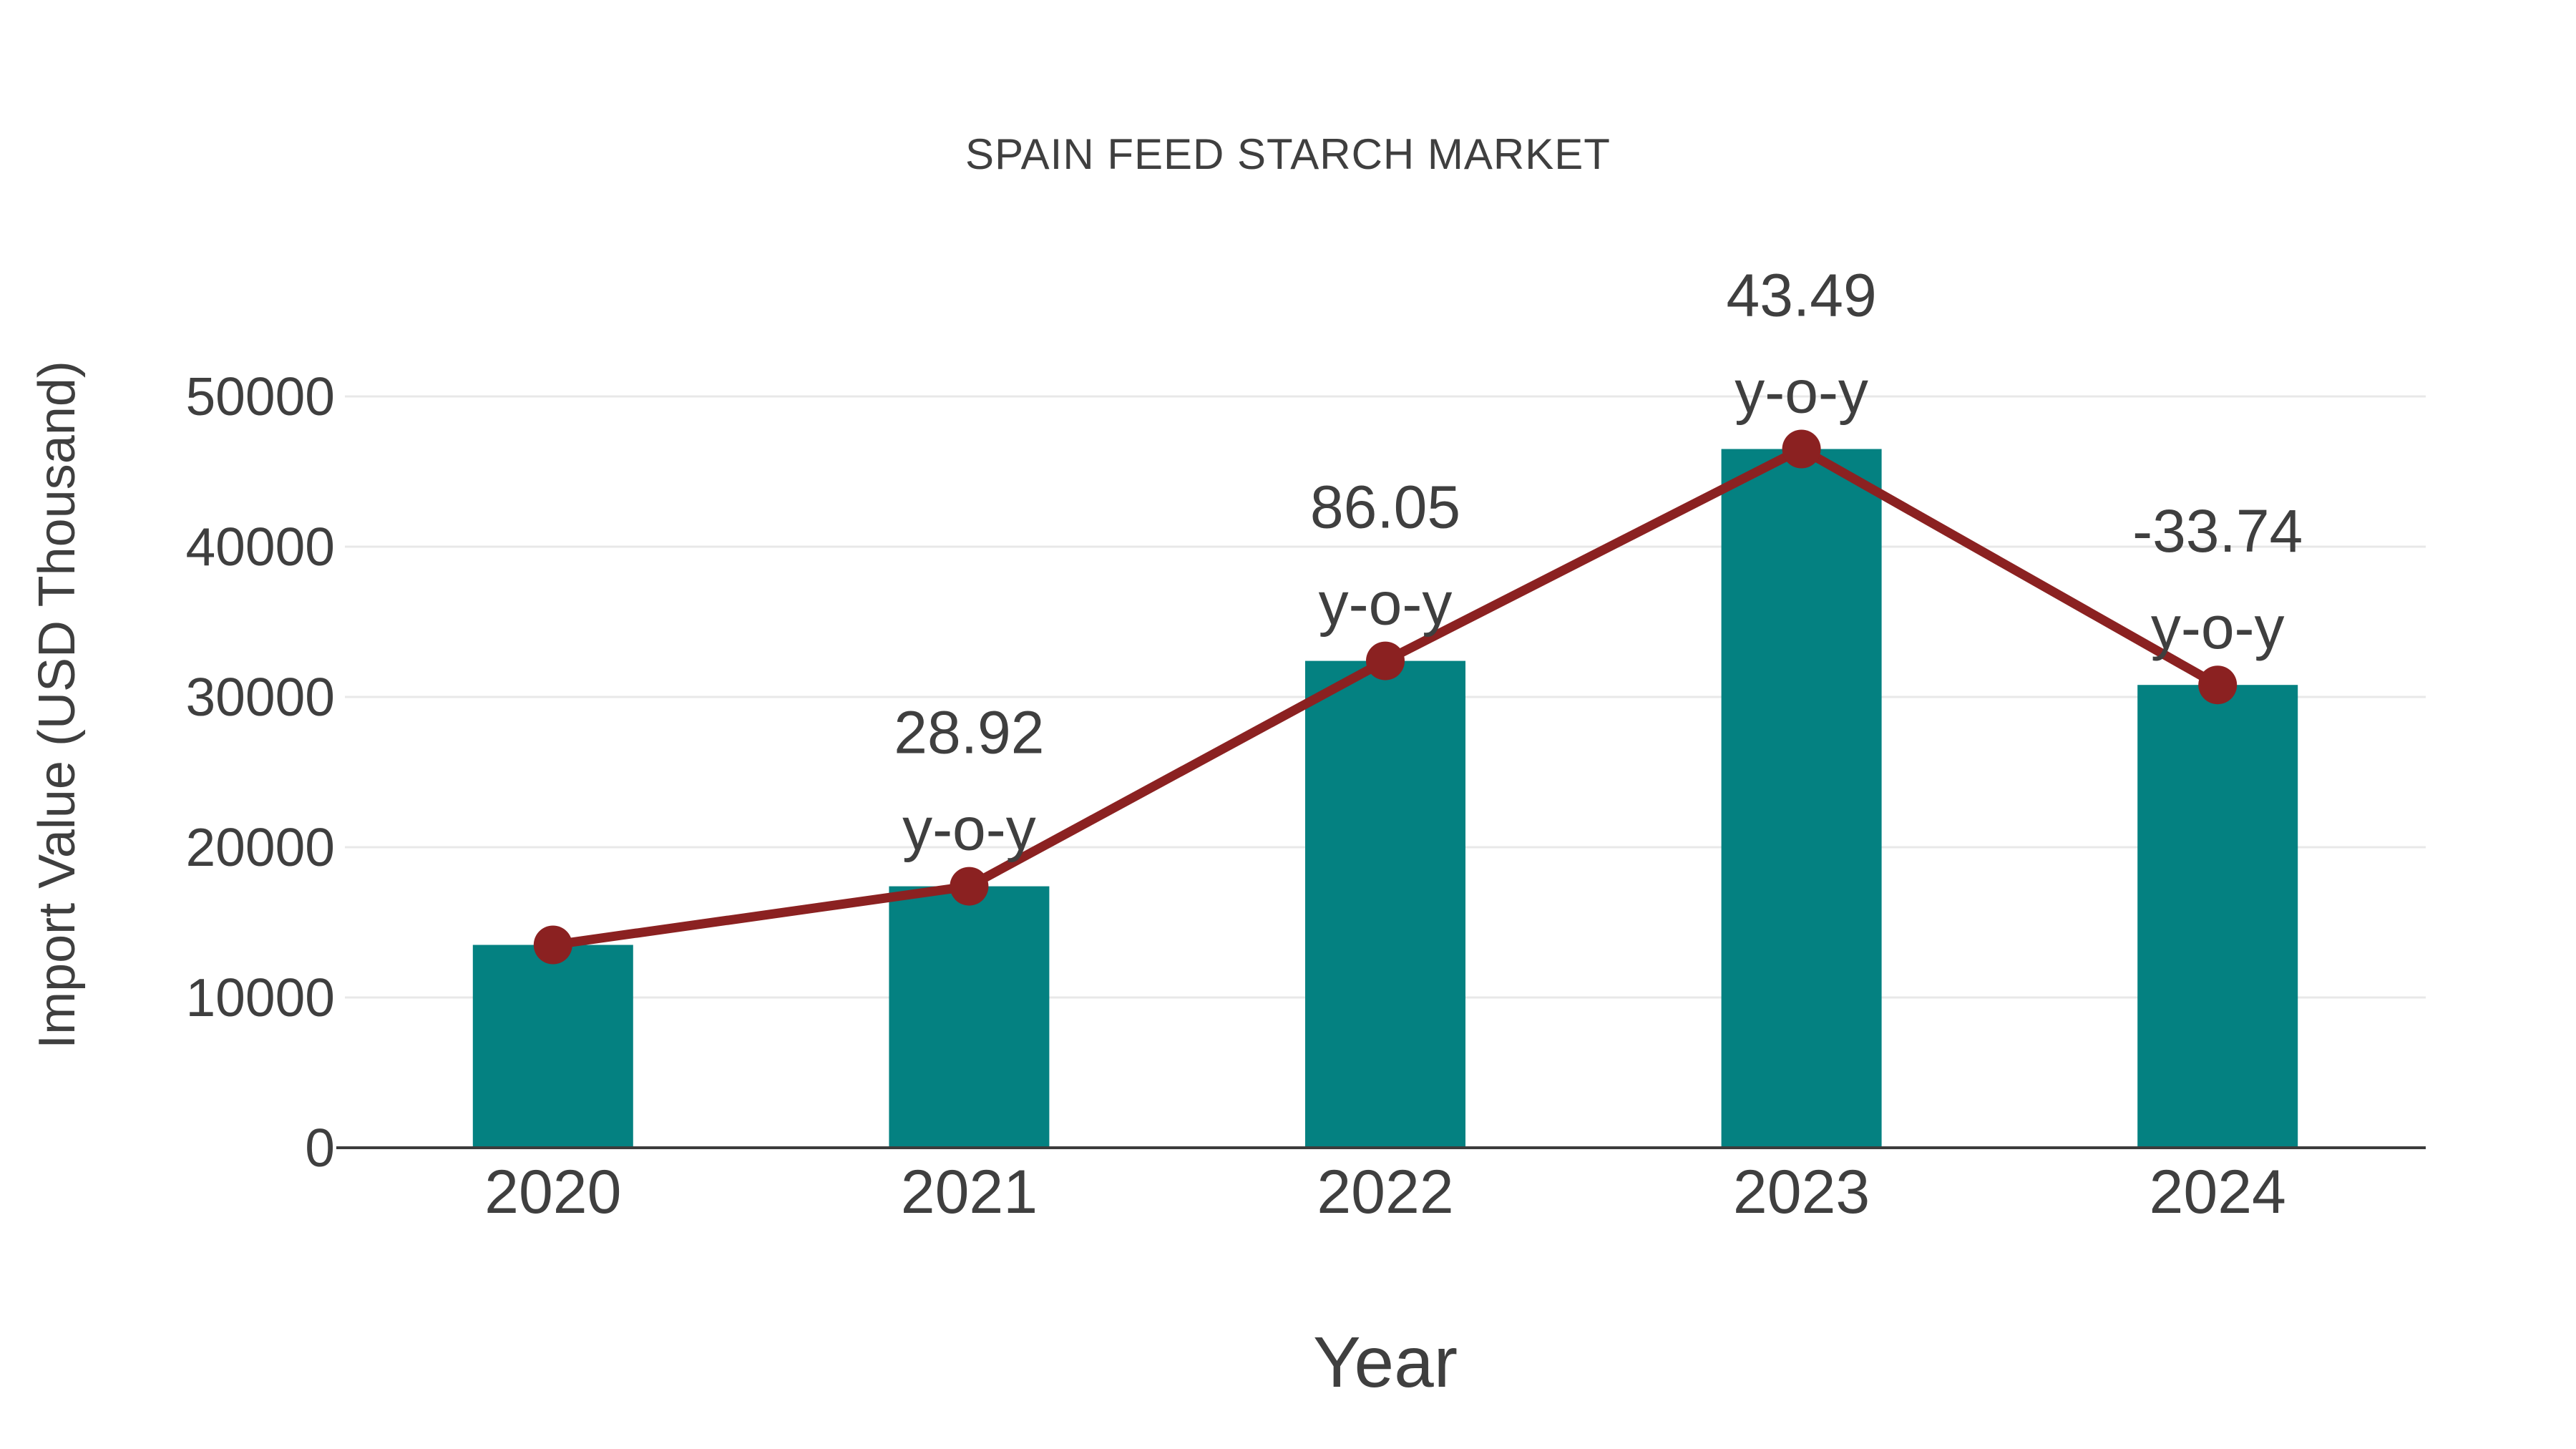  Describe the element at coordinates (2217, 916) in the screenshot. I see `bar-2024` at that location.